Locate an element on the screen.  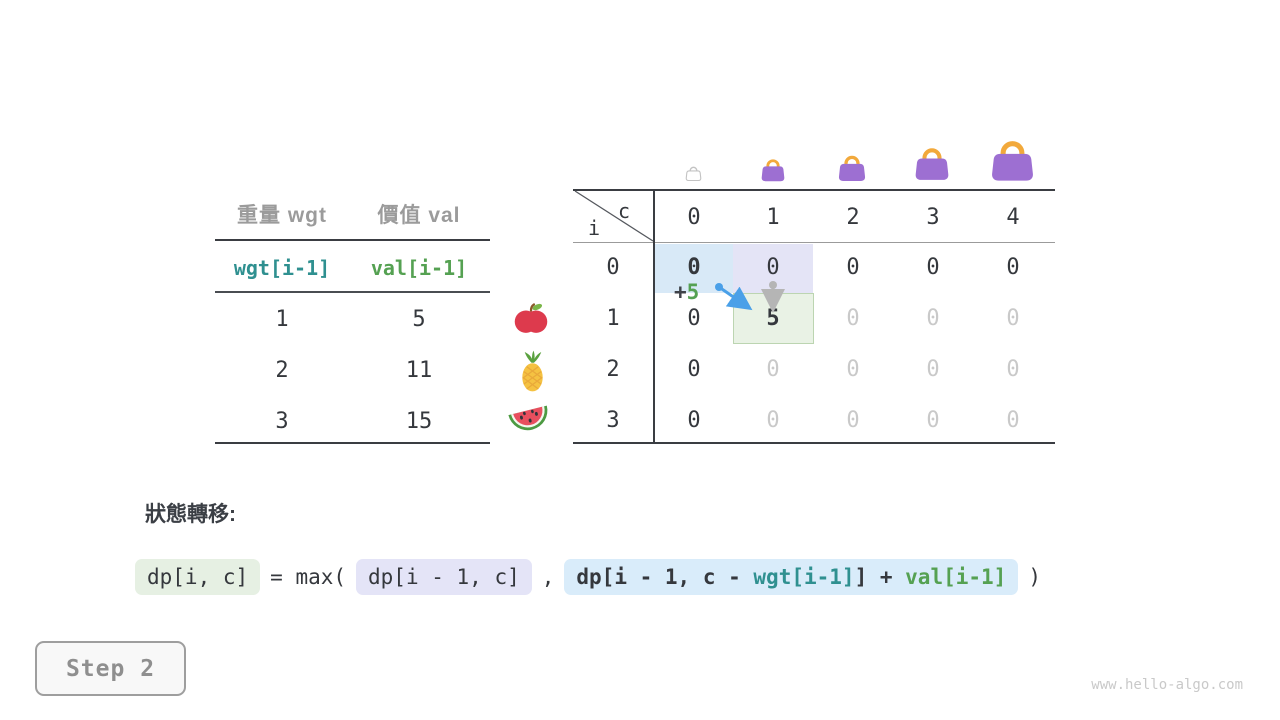
formula-operator: = max( is located at coordinates (308, 577).